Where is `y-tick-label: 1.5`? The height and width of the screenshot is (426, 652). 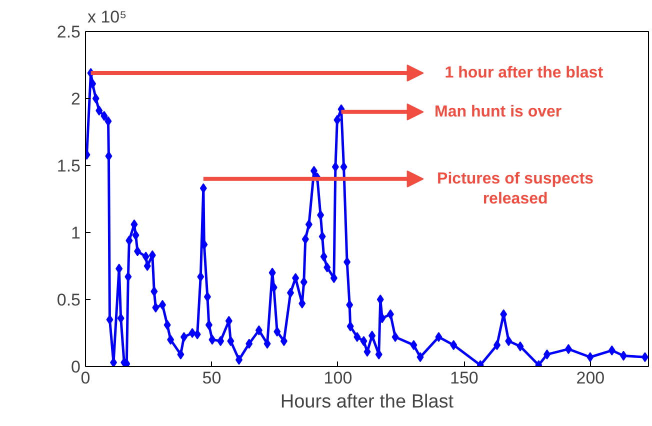
y-tick-label: 1.5 is located at coordinates (68, 166).